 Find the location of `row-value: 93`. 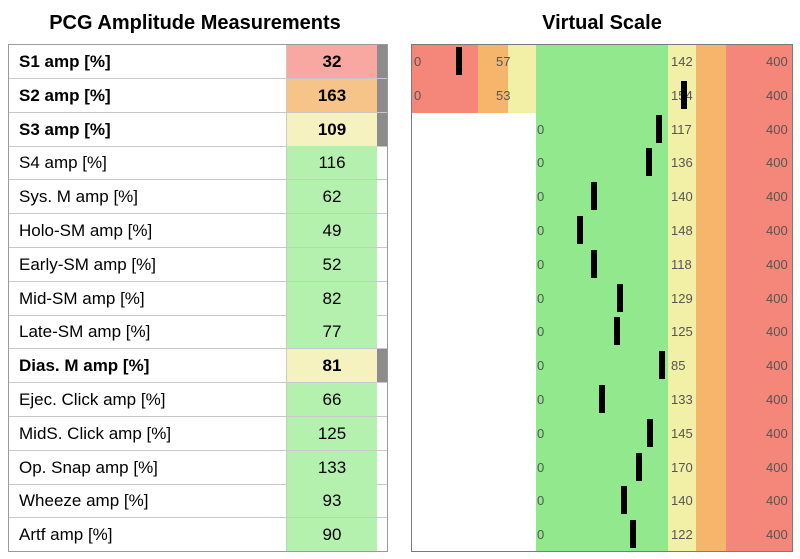

row-value: 93 is located at coordinates (332, 501).